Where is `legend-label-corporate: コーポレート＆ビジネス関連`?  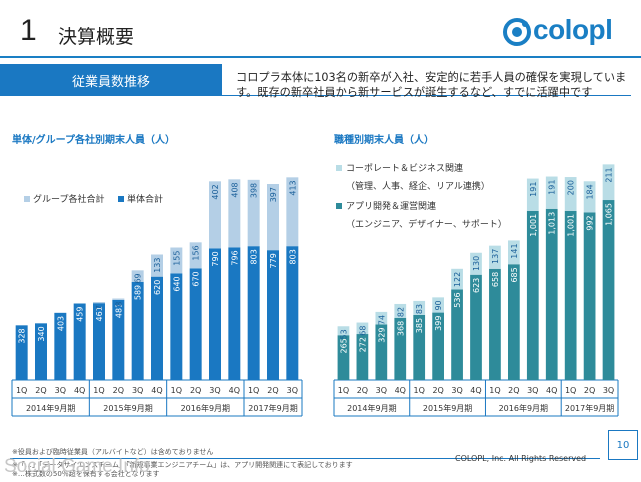 legend-label-corporate: コーポレート＆ビジネス関連 is located at coordinates (404, 168).